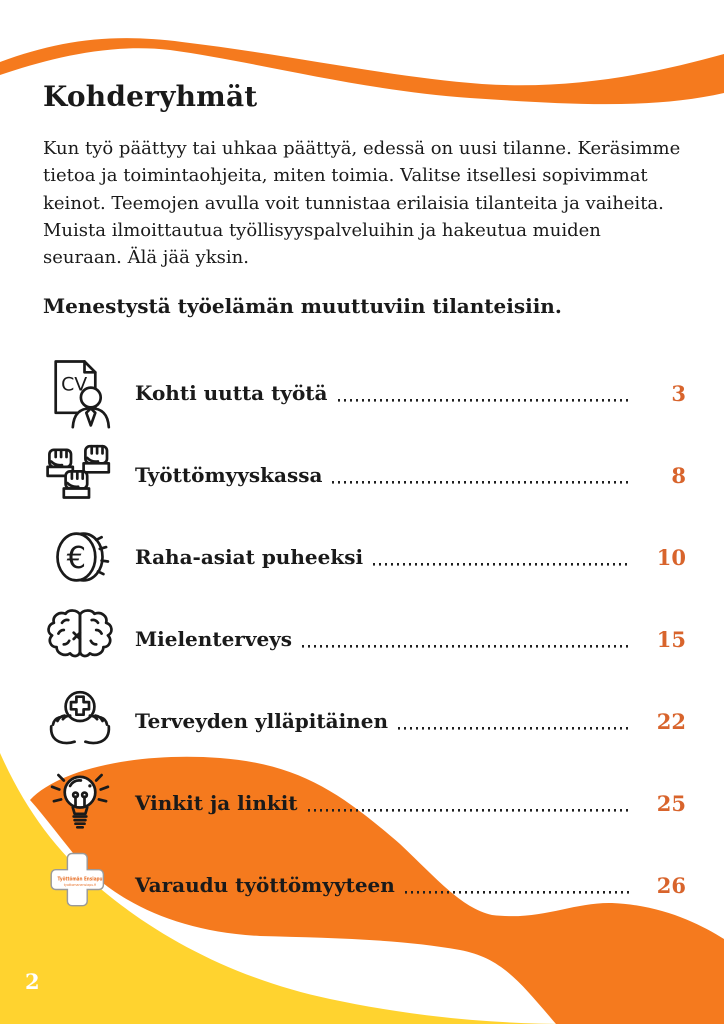 The height and width of the screenshot is (1024, 724). What do you see at coordinates (231, 393) in the screenshot?
I see `toc-label: Kohti uutta työtä` at bounding box center [231, 393].